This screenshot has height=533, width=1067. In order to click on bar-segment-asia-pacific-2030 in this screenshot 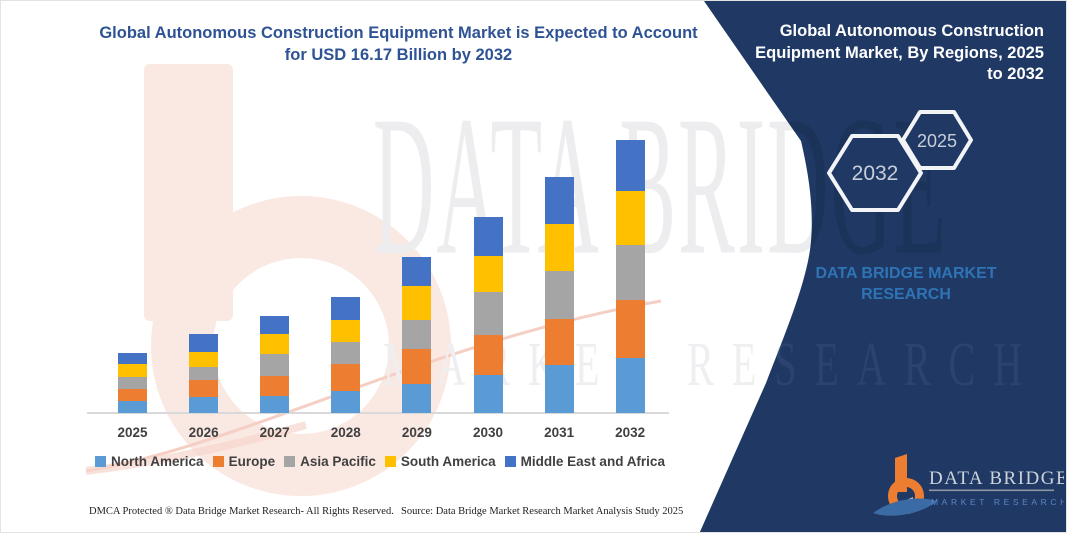, I will do `click(488, 314)`.